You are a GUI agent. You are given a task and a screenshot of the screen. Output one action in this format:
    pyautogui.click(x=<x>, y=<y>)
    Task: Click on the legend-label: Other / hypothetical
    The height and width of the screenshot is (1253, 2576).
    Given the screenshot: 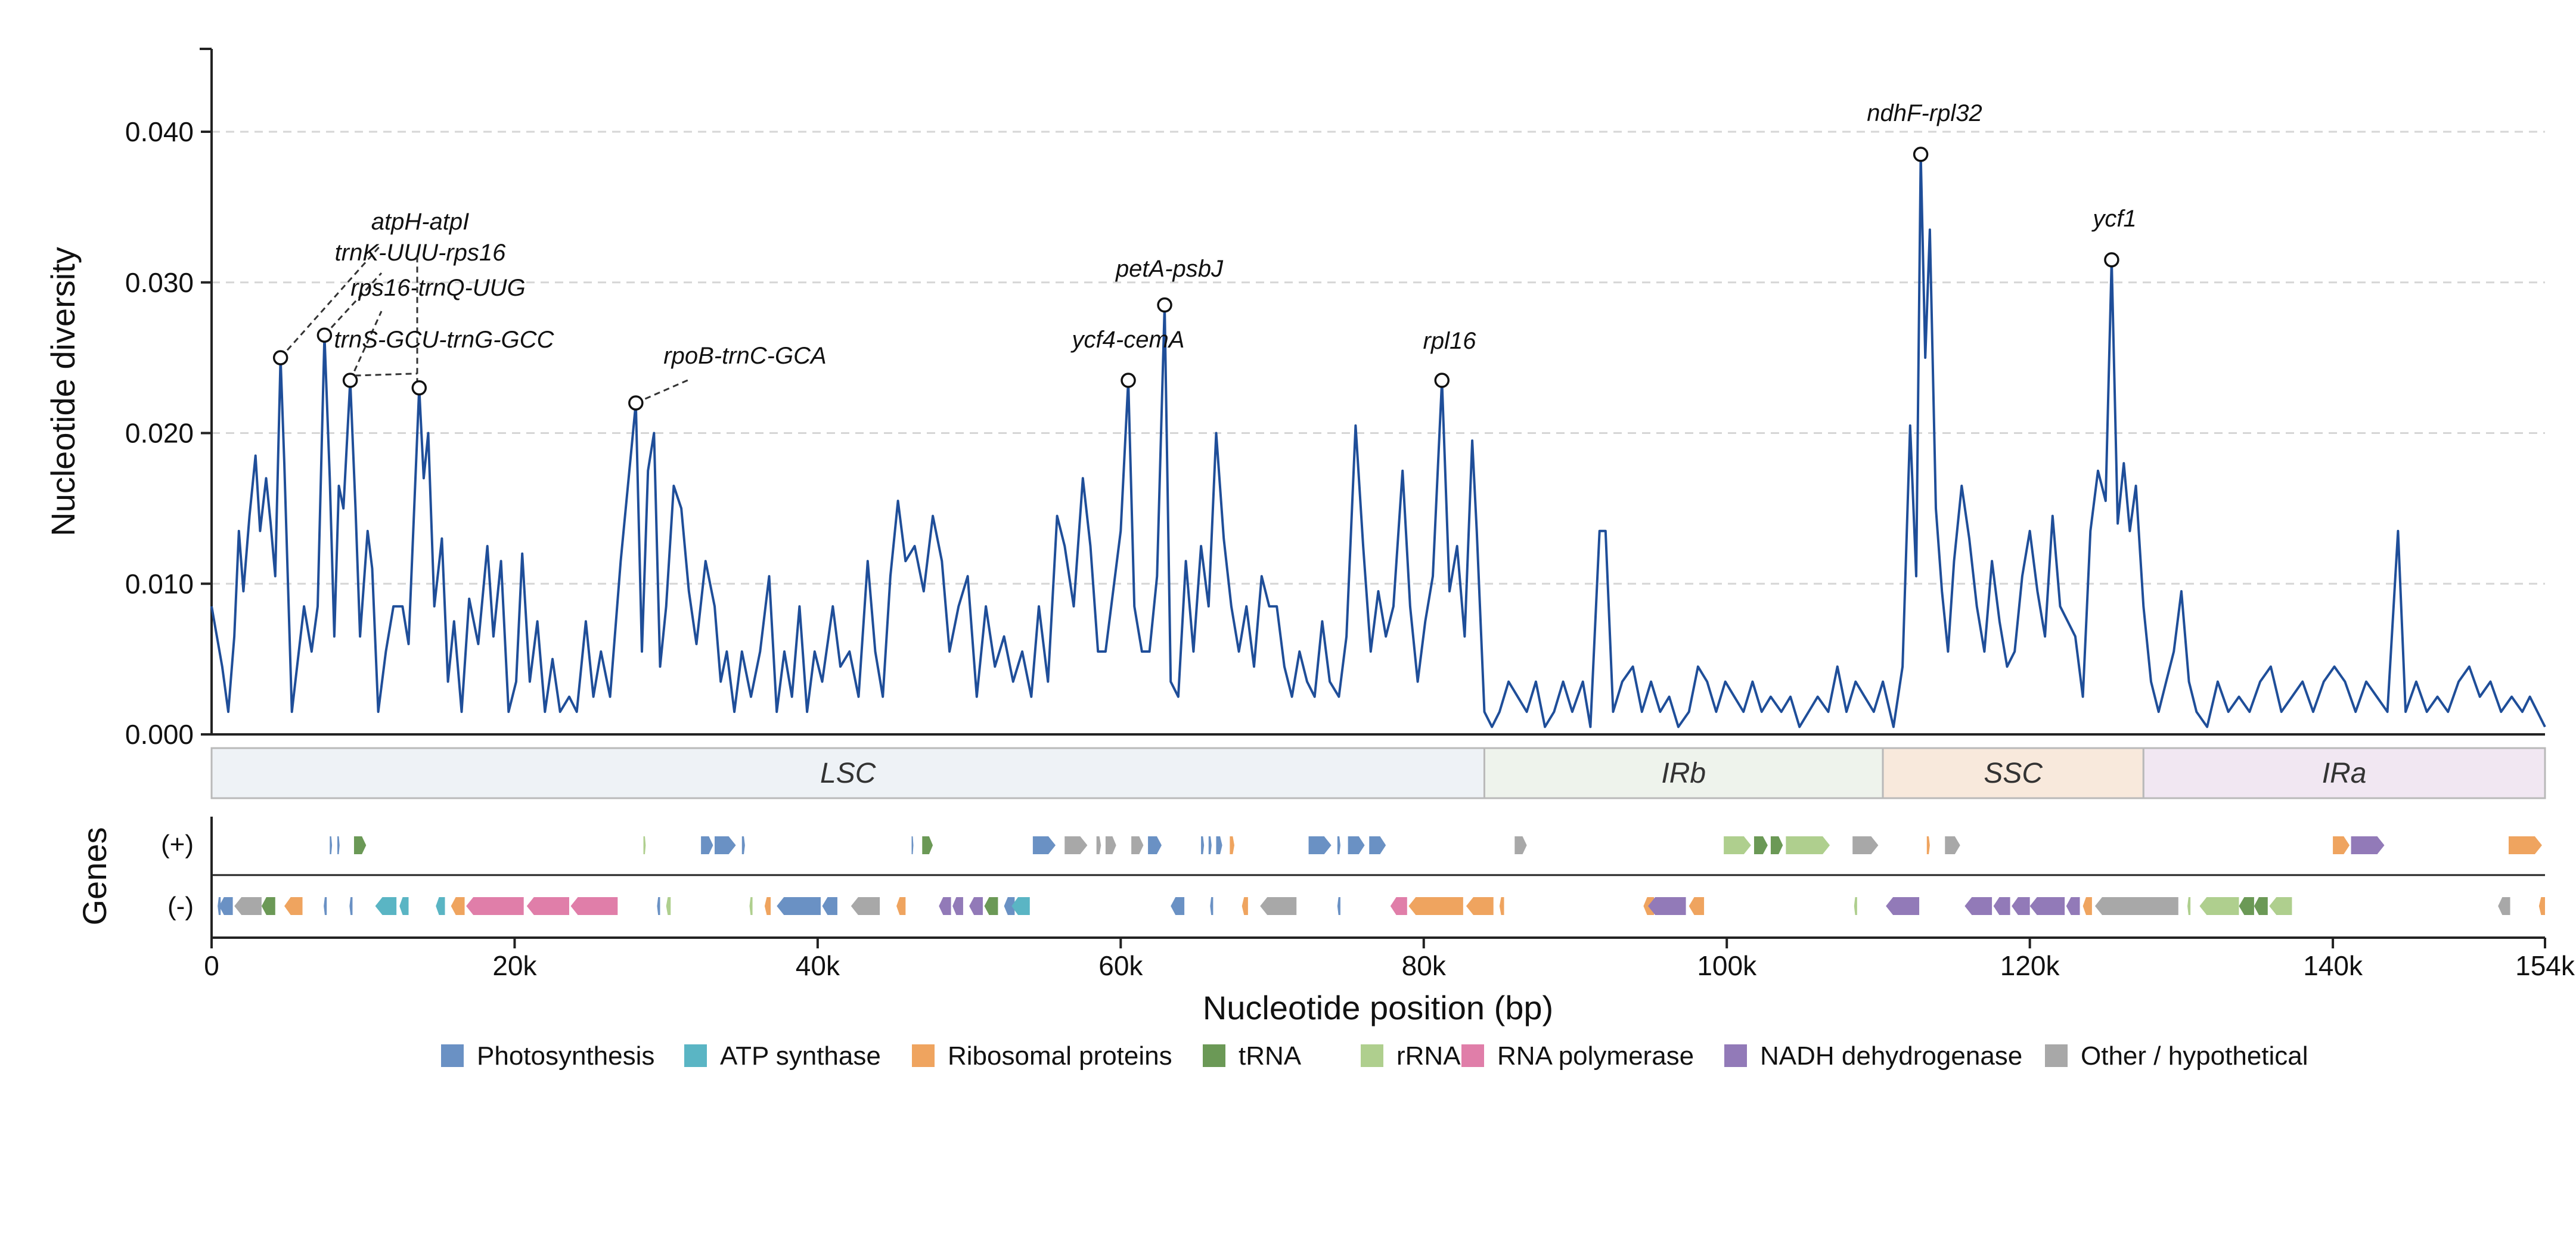 What is the action you would take?
    pyautogui.click(x=2195, y=1056)
    